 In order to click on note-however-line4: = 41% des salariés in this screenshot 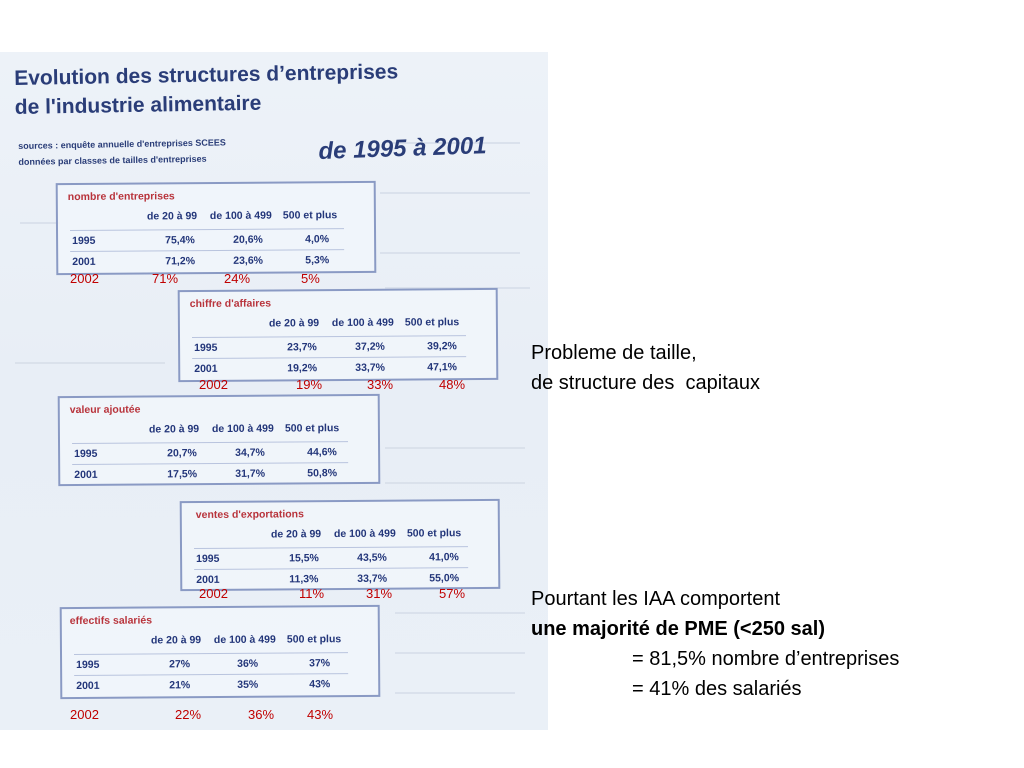, I will do `click(717, 689)`.